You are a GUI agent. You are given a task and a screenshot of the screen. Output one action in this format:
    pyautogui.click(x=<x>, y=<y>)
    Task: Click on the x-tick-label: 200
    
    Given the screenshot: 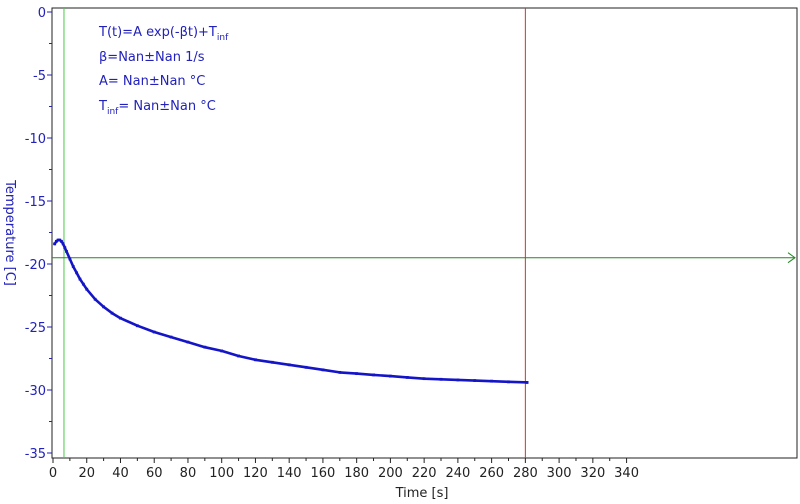 What is the action you would take?
    pyautogui.click(x=390, y=473)
    